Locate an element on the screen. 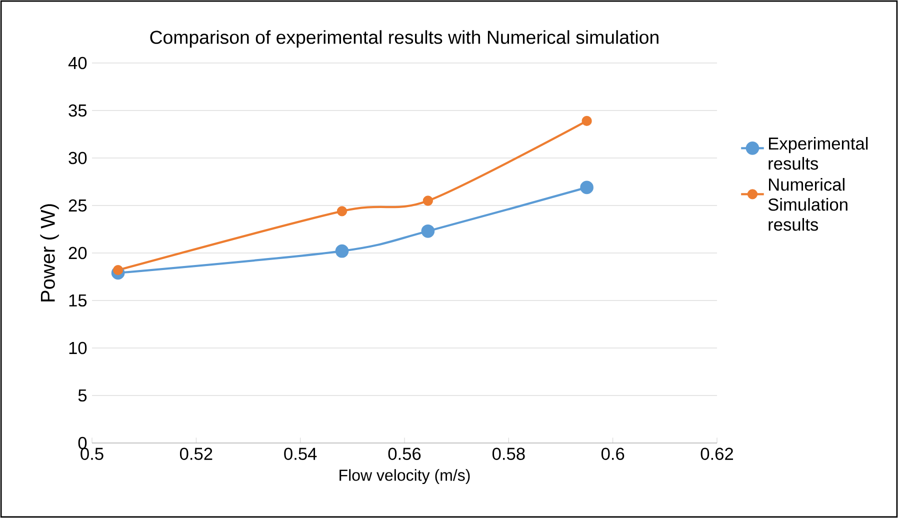 The width and height of the screenshot is (898, 518). y-tick-label: 40 is located at coordinates (77, 63).